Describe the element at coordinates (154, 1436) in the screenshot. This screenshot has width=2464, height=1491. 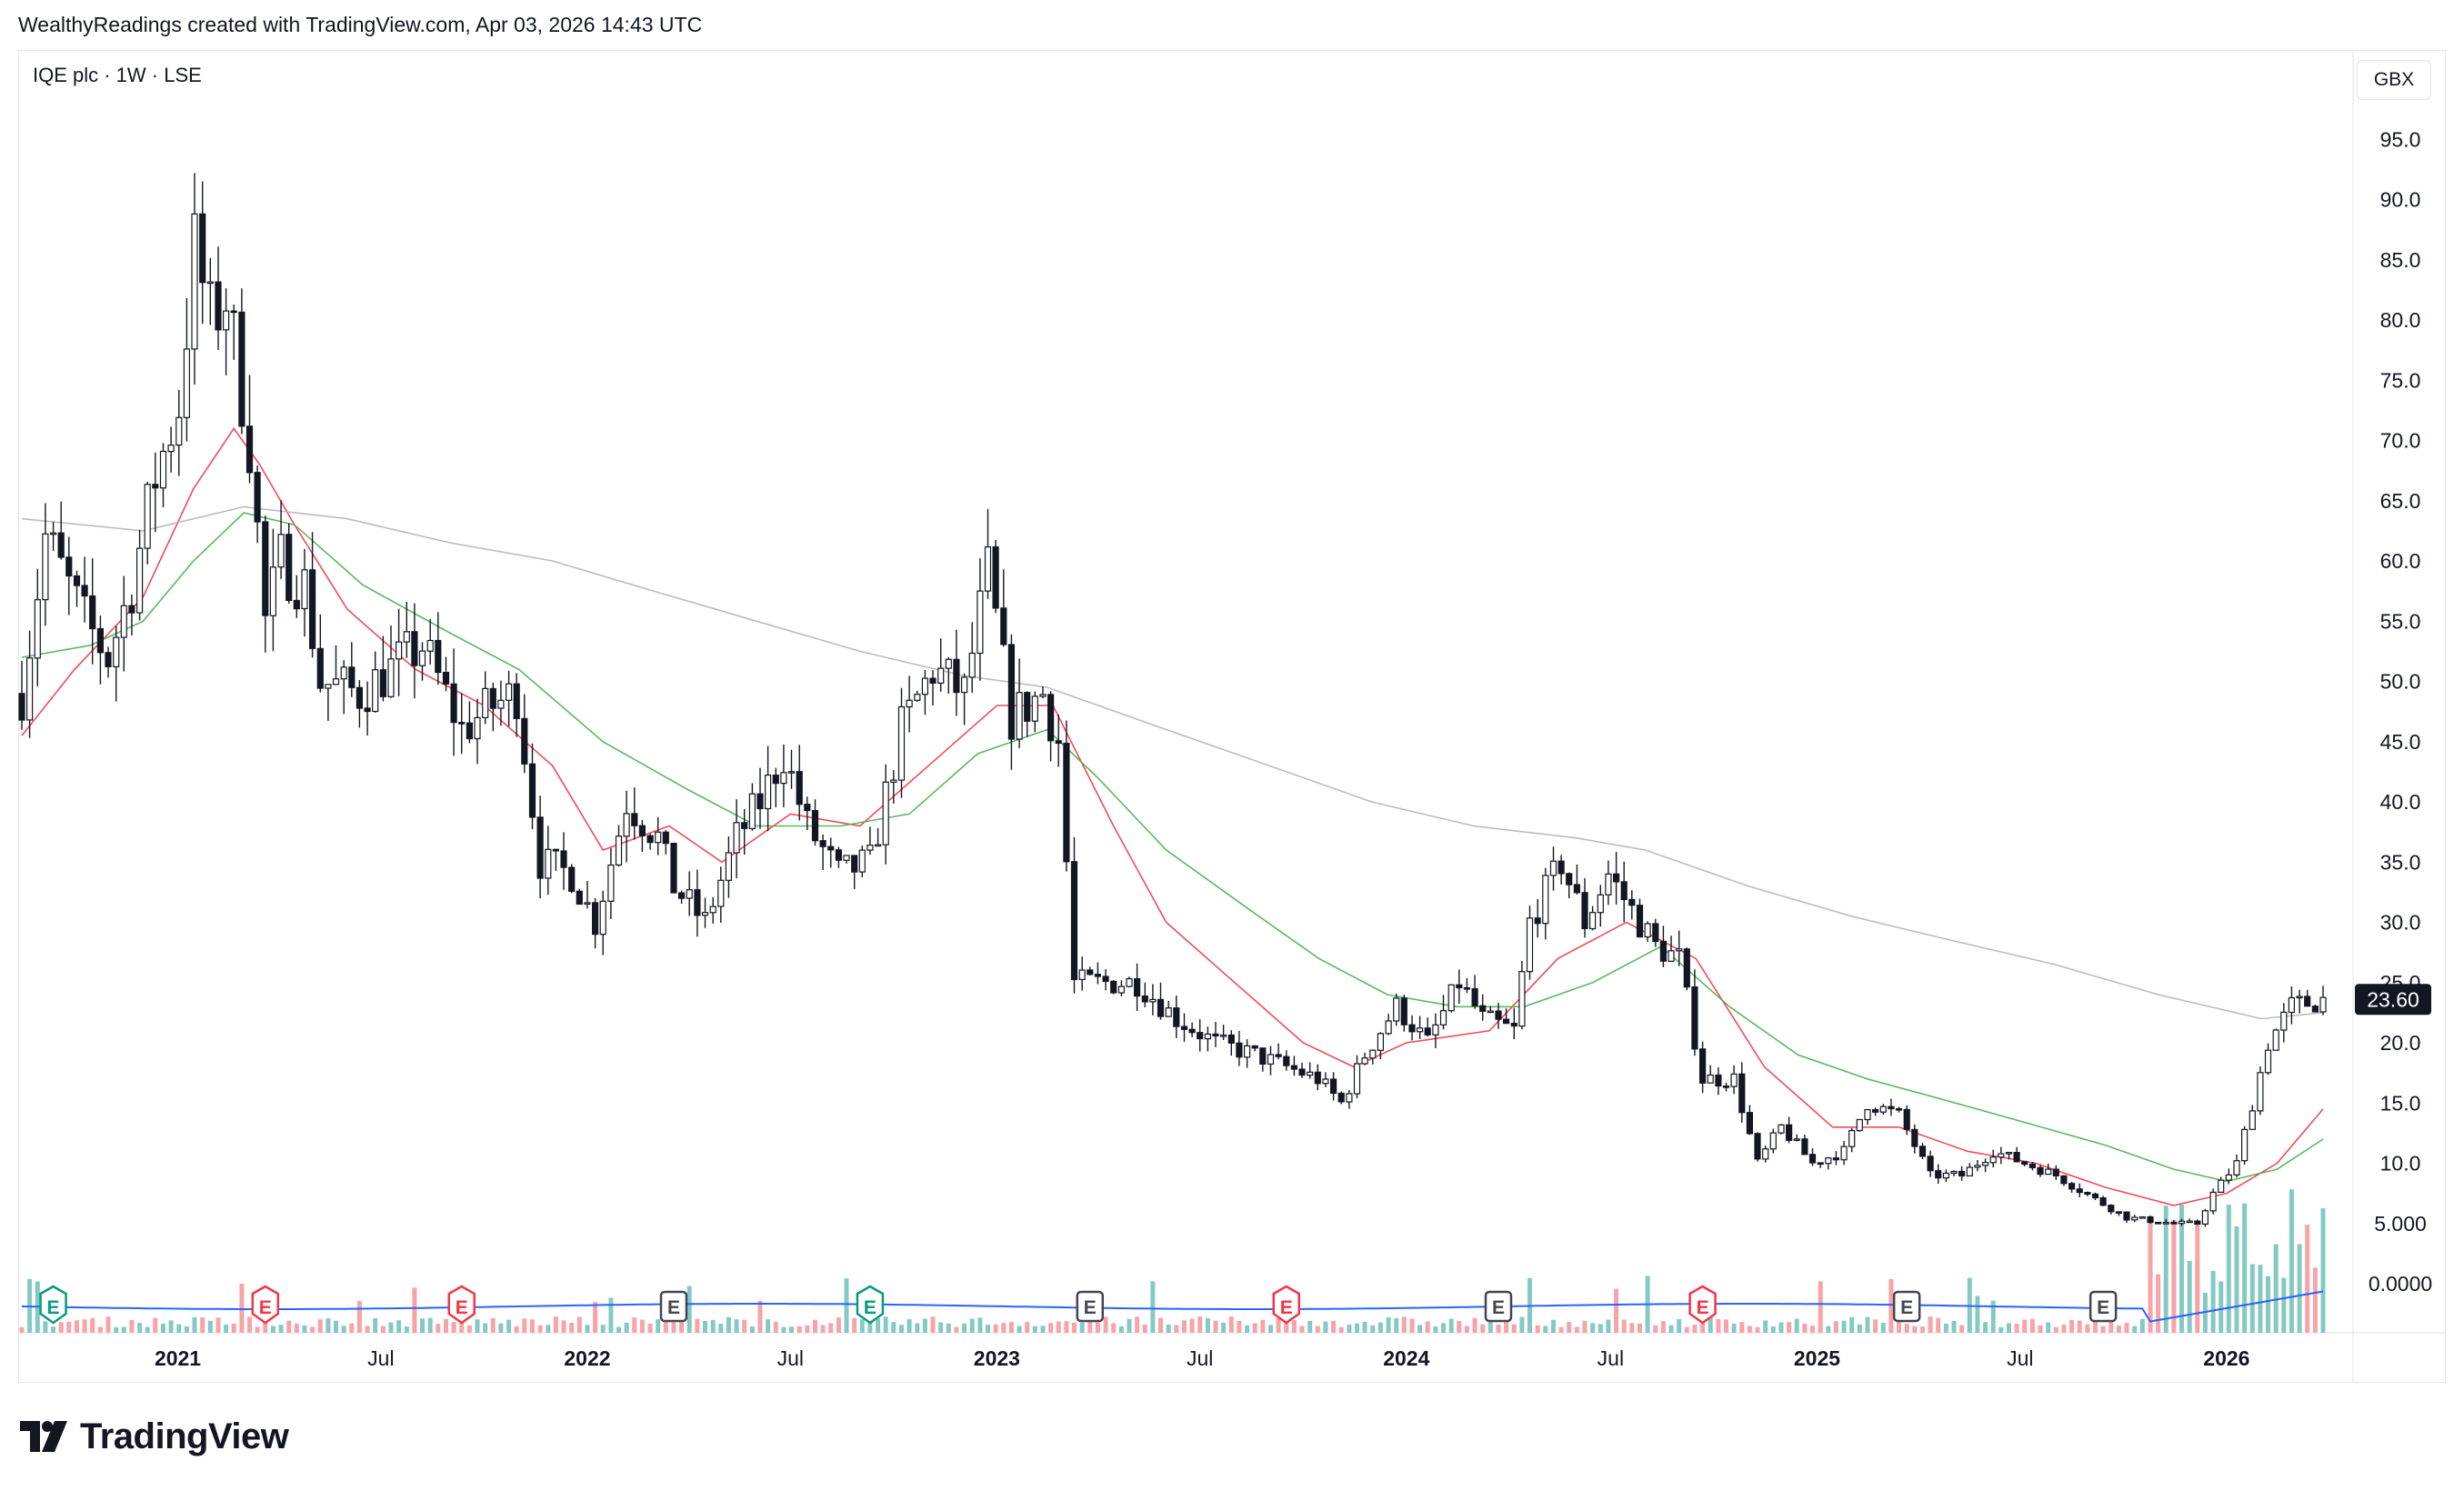
I see `tradingview-logo: TradingView` at that location.